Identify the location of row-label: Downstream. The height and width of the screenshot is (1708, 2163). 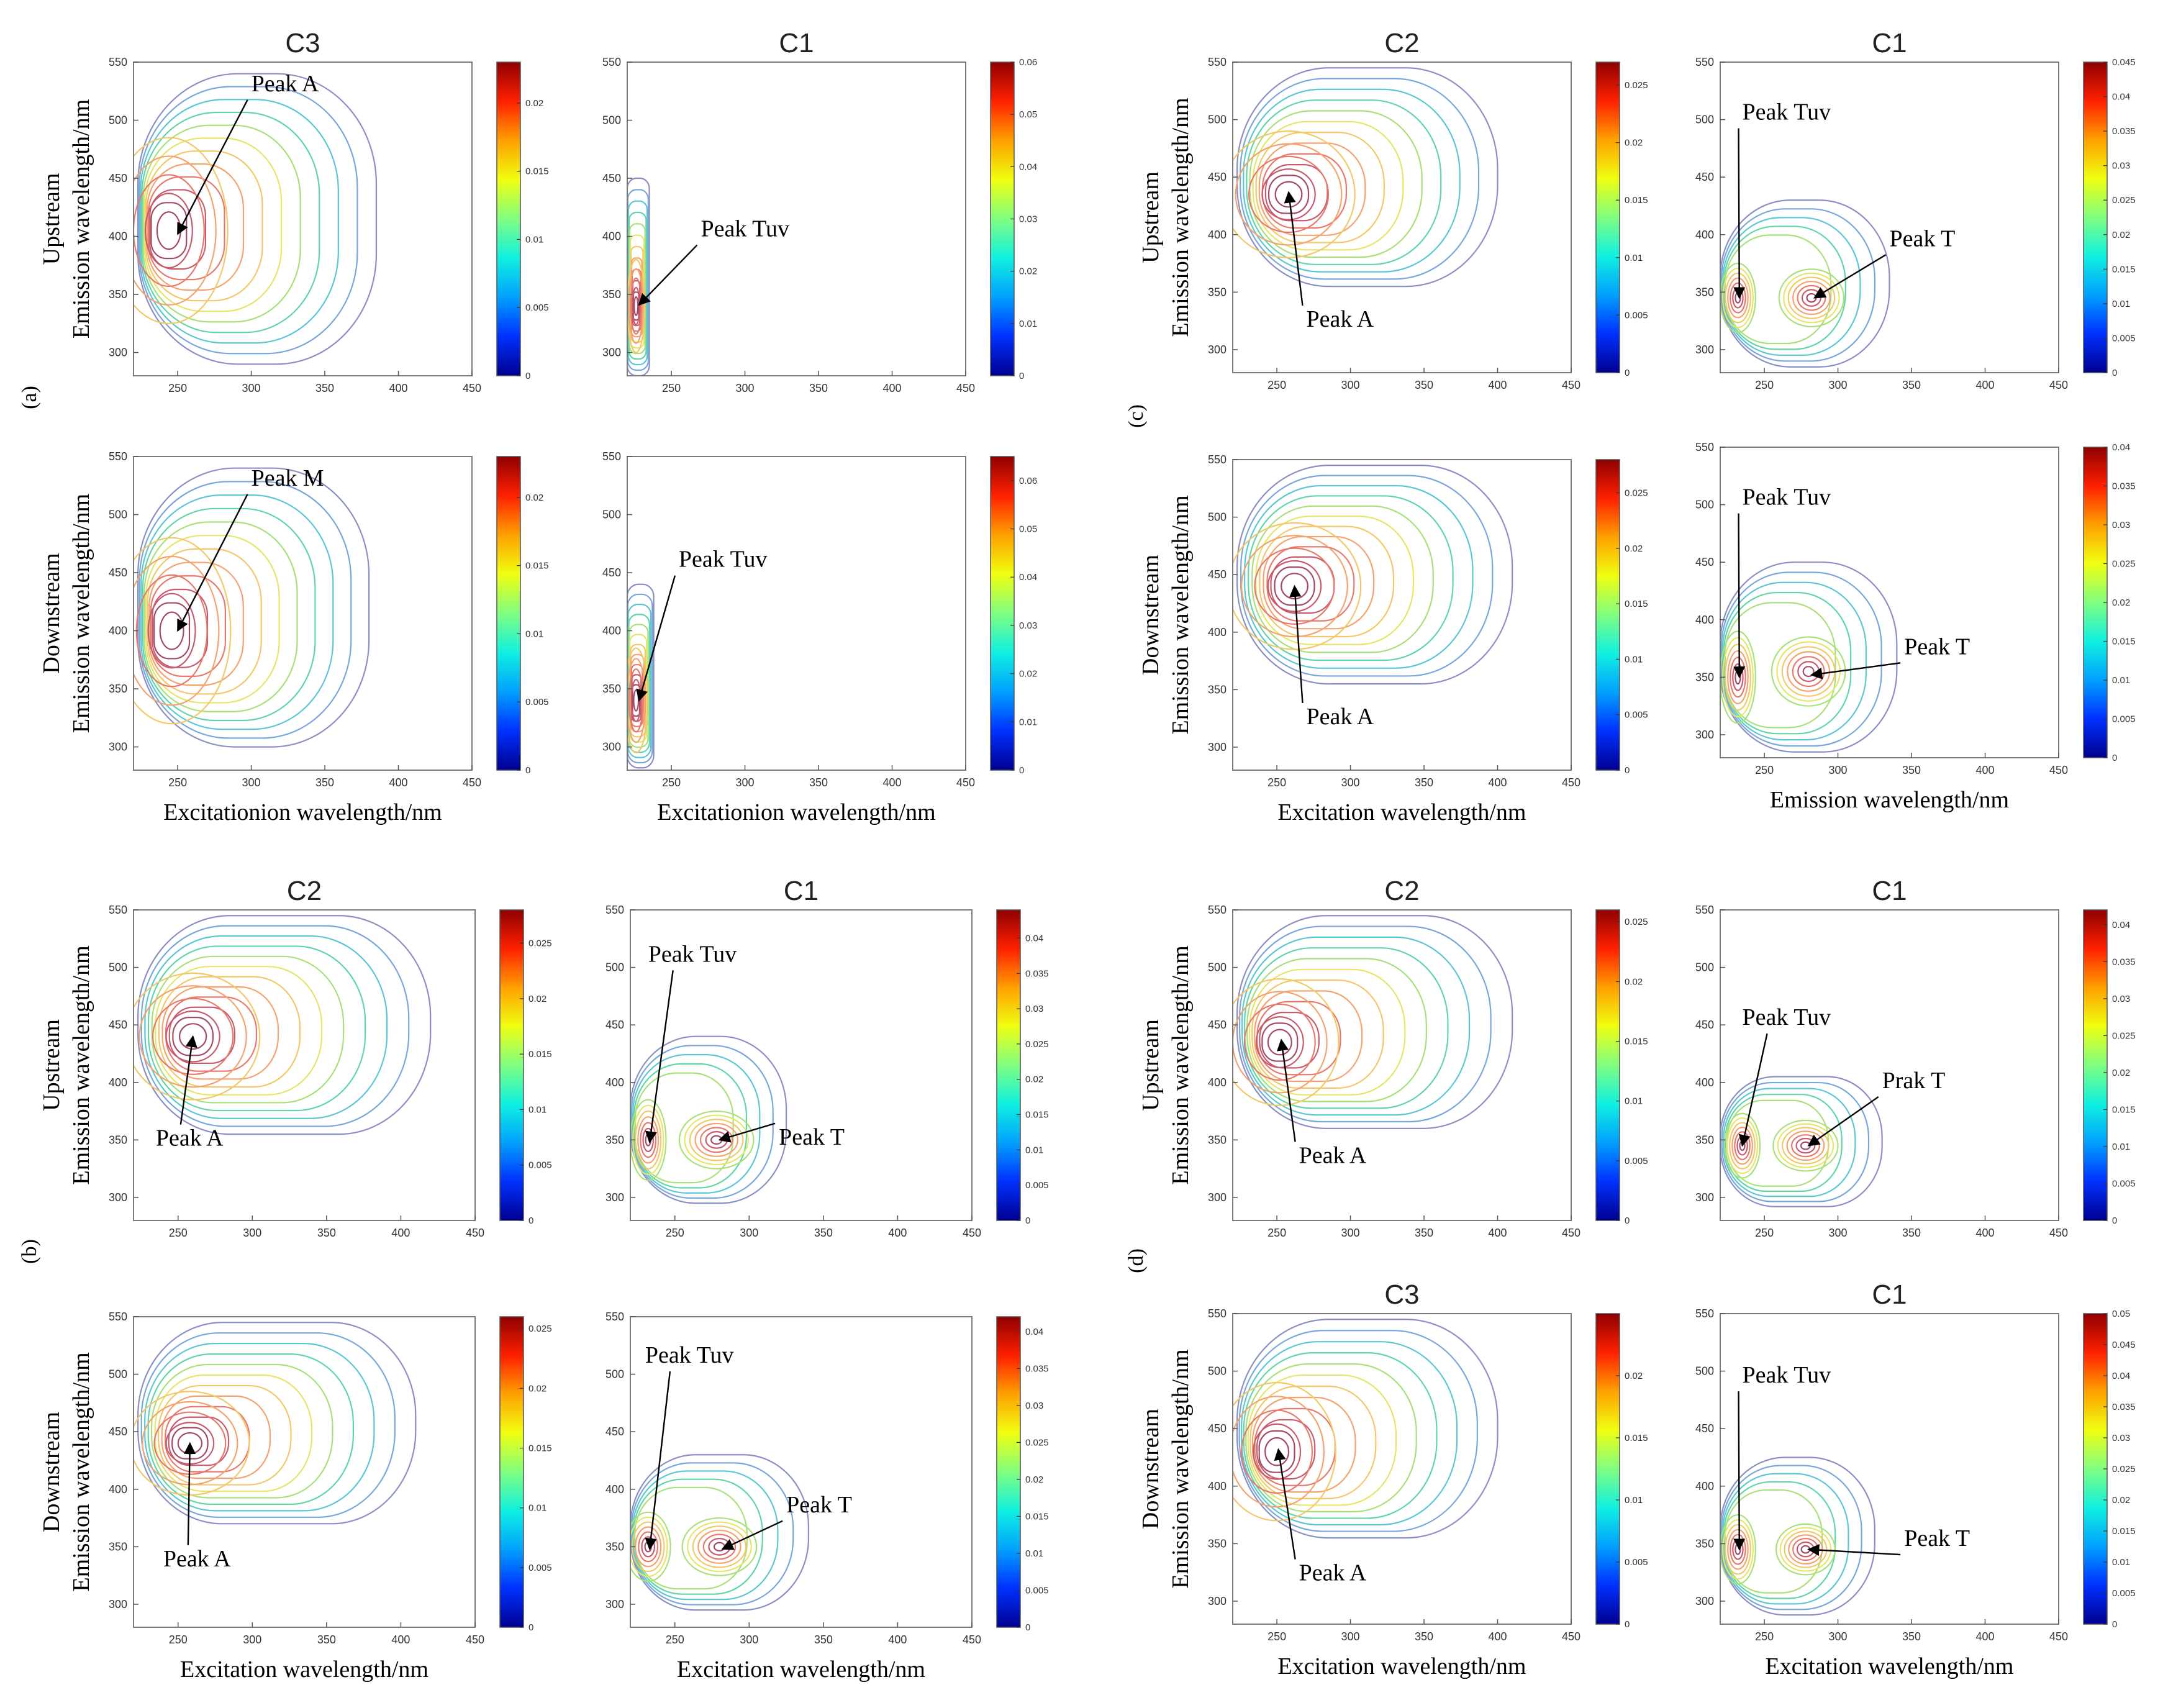
(1151, 1469).